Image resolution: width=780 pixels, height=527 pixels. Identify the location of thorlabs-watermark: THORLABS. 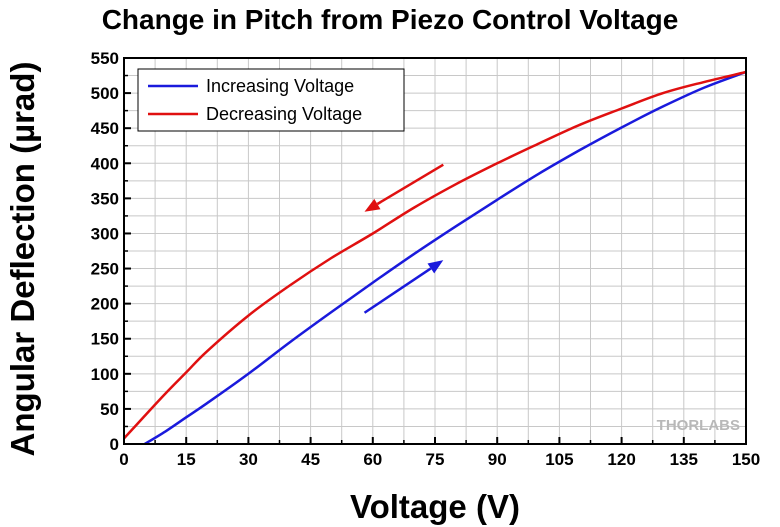
(698, 425).